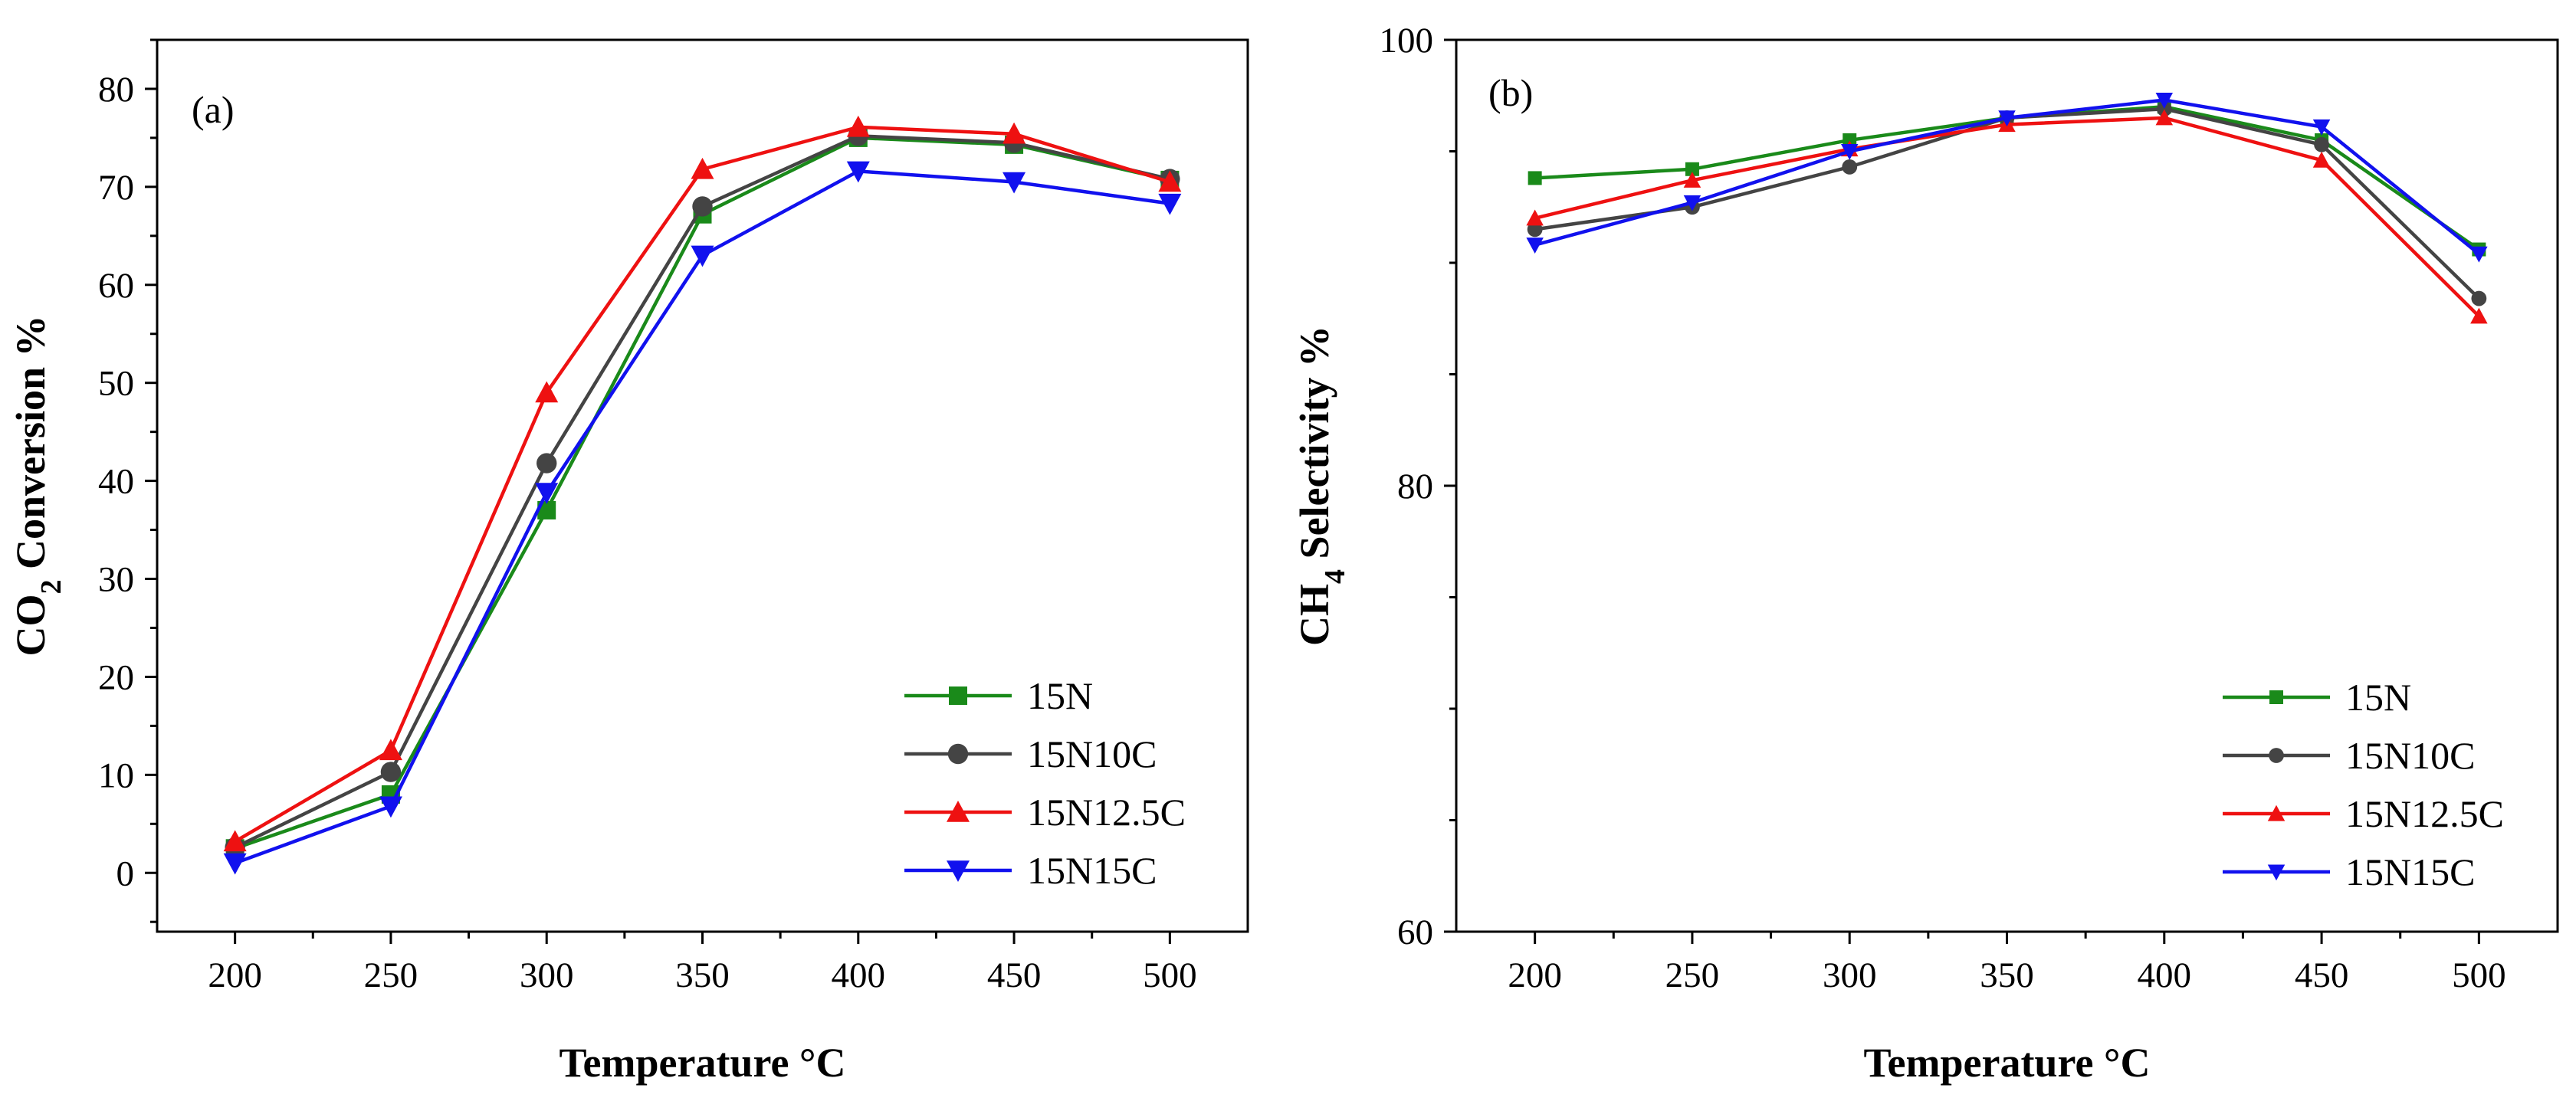  Describe the element at coordinates (1321, 486) in the screenshot. I see `y-axis-title: CH4 Selectivity %` at that location.